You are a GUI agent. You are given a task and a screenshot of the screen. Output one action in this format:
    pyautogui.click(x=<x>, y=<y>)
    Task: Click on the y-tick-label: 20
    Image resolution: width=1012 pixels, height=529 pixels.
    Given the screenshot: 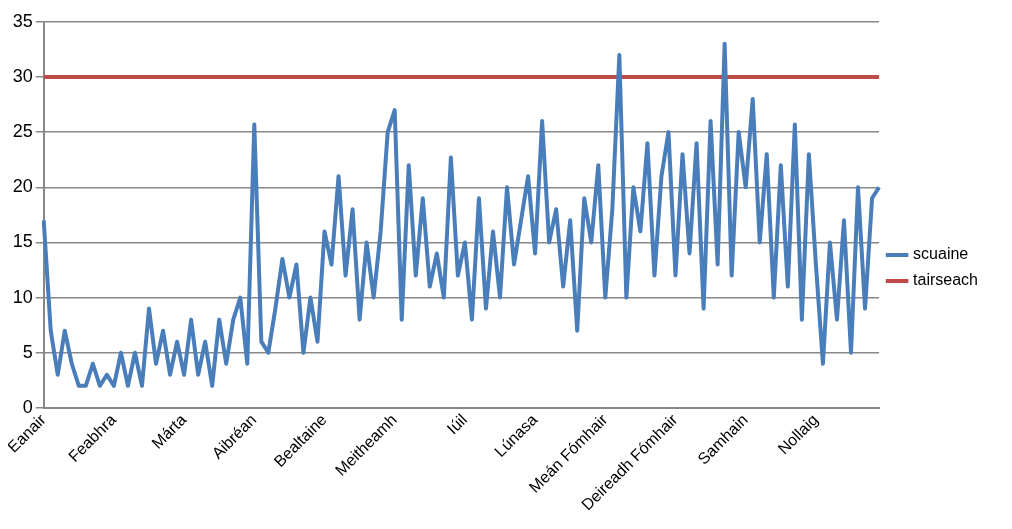 What is the action you would take?
    pyautogui.click(x=22, y=186)
    